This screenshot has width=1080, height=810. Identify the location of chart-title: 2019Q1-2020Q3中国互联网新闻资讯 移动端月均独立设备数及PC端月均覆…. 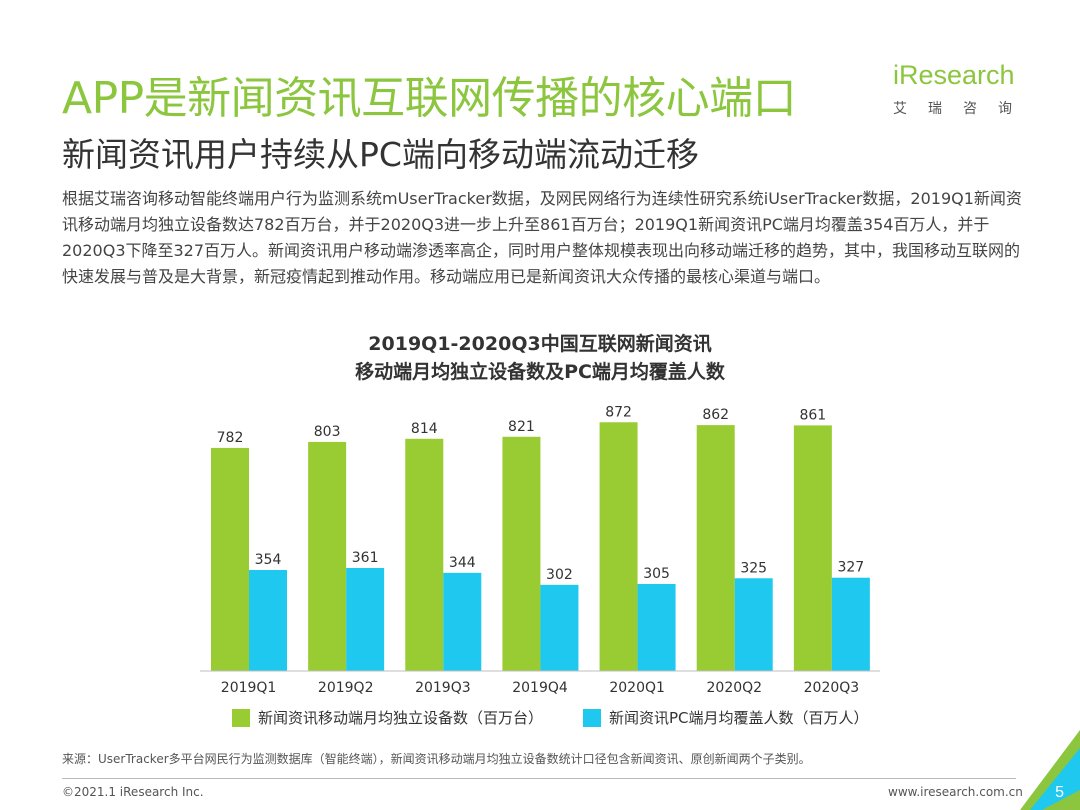
(540, 358).